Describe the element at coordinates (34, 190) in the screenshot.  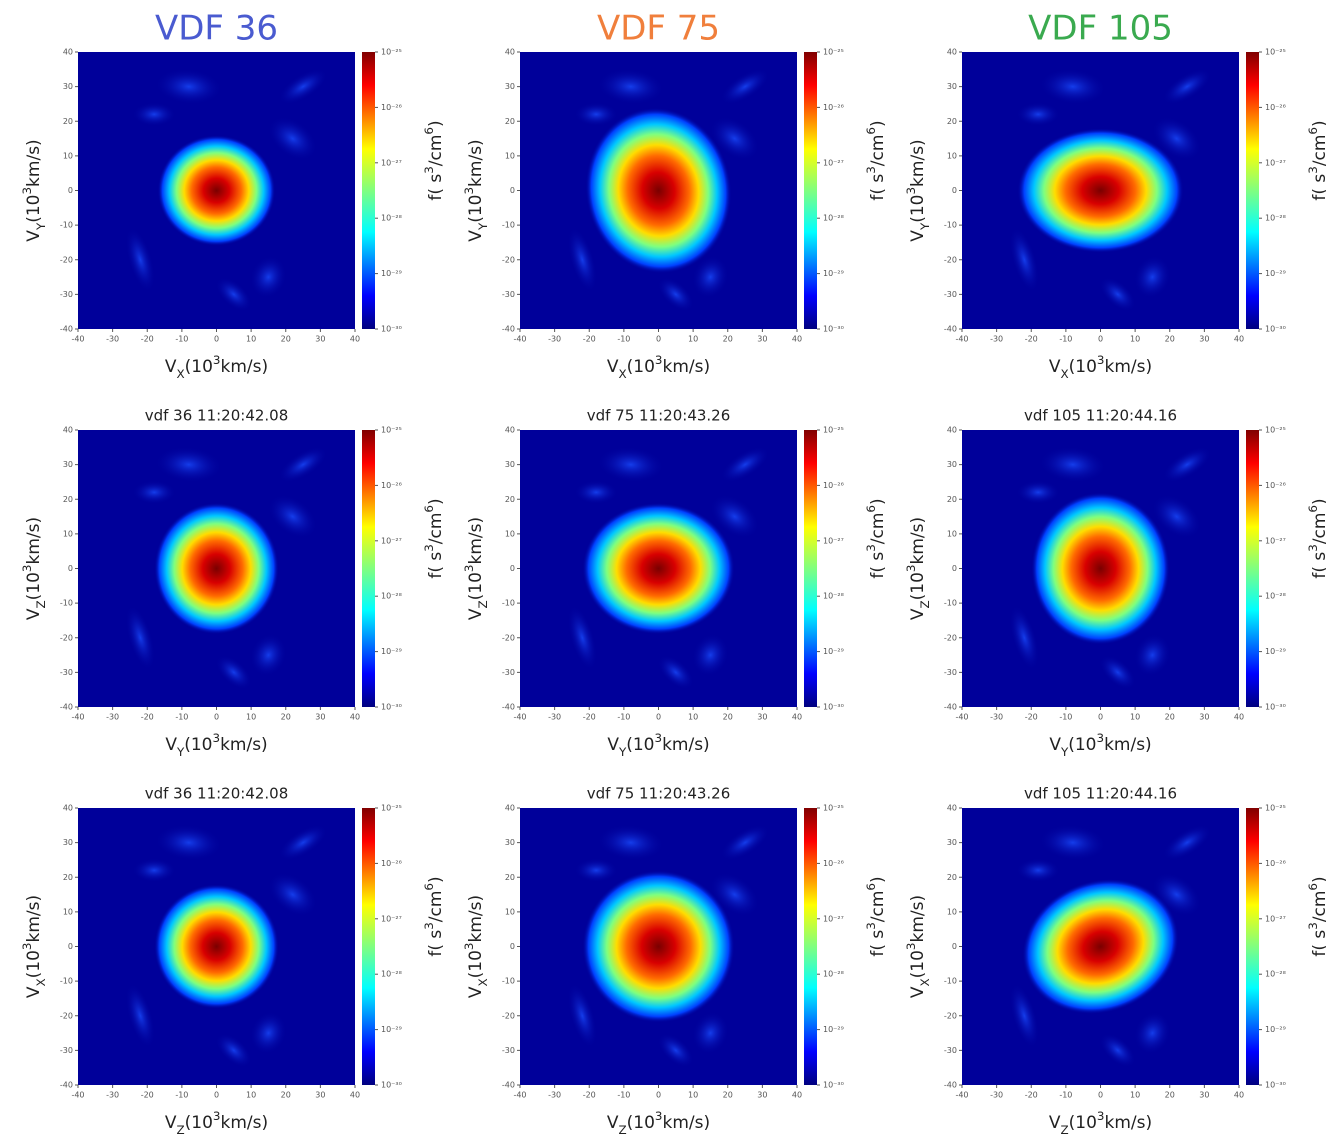
I see `y-axis-label: VY(103km/s)` at that location.